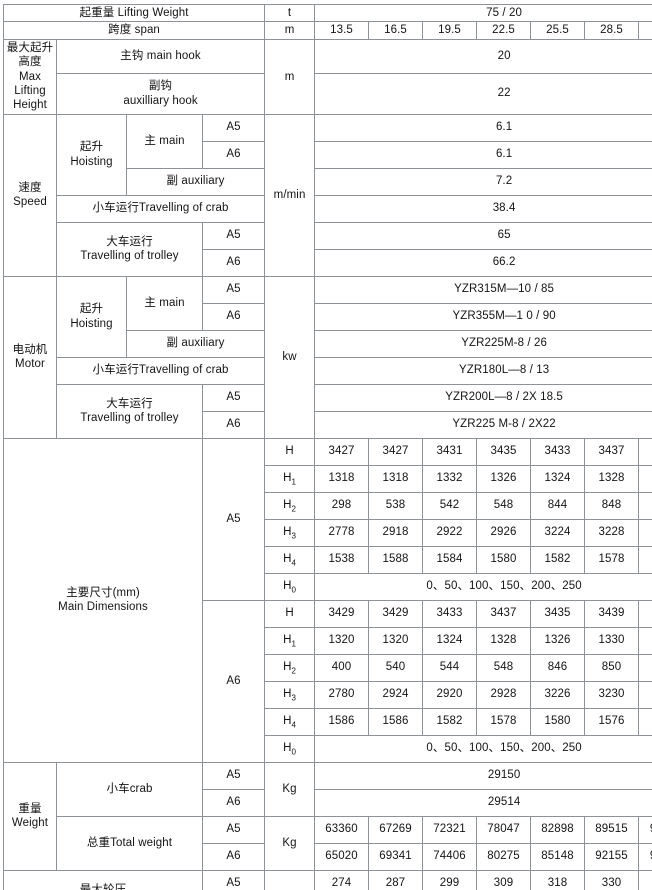 This screenshot has height=890, width=652. Describe the element at coordinates (645, 559) in the screenshot. I see `dim-value: 1576` at that location.